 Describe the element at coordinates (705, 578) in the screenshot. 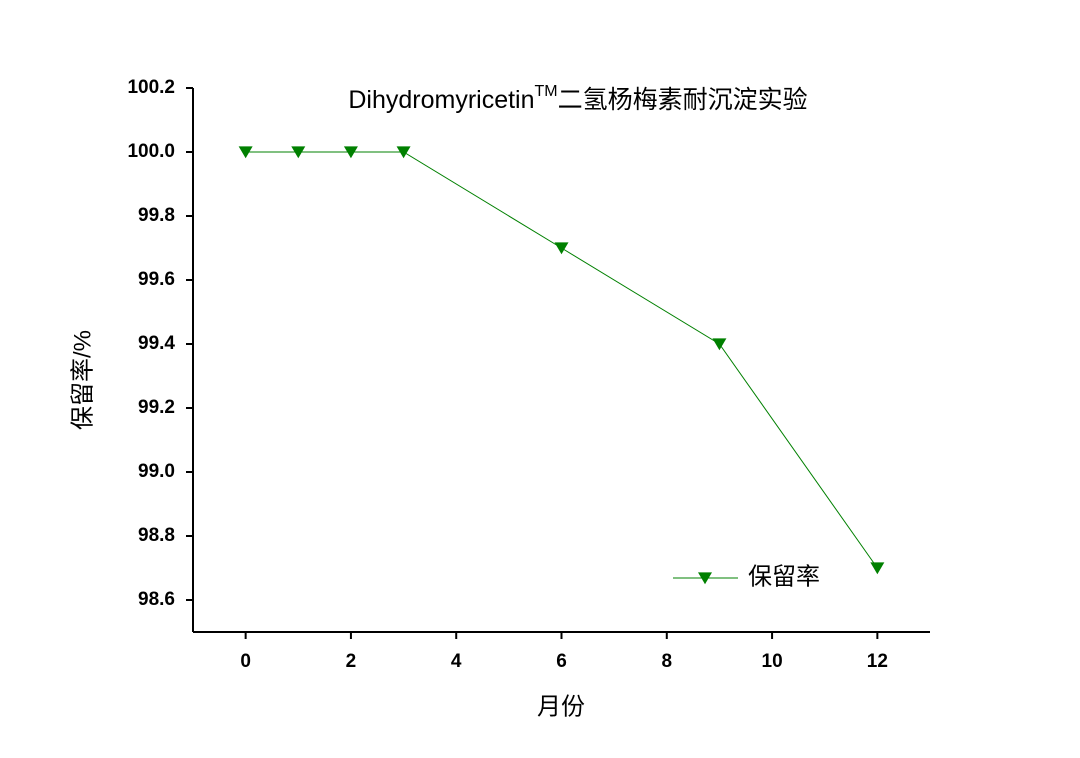

I see `legend-marker` at that location.